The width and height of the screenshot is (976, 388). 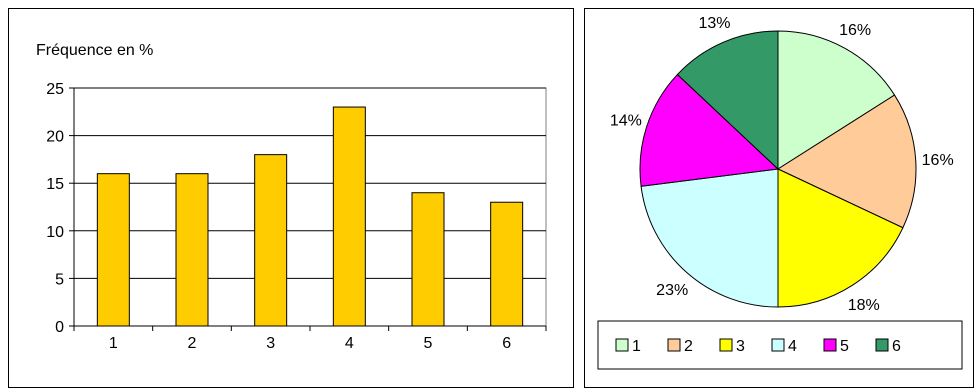 I want to click on pie-legend-label: 6, so click(x=896, y=346).